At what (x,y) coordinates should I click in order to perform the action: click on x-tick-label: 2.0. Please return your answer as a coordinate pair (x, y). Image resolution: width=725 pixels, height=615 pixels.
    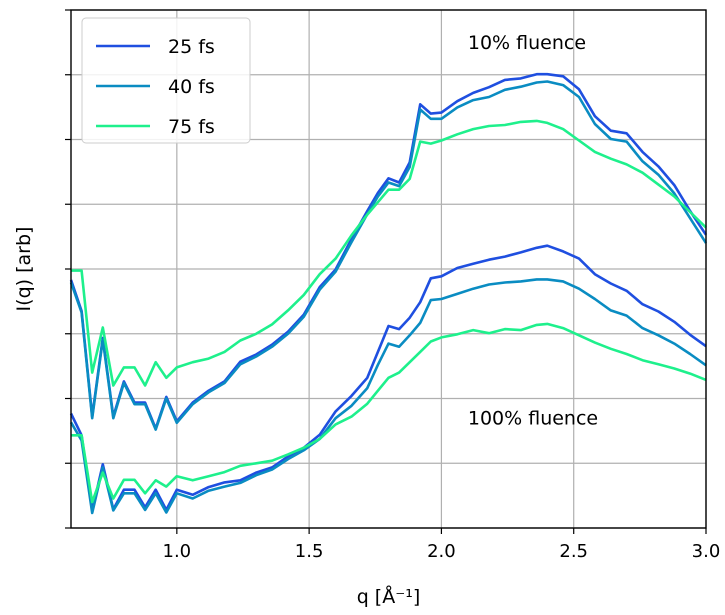
    Looking at the image, I should click on (441, 551).